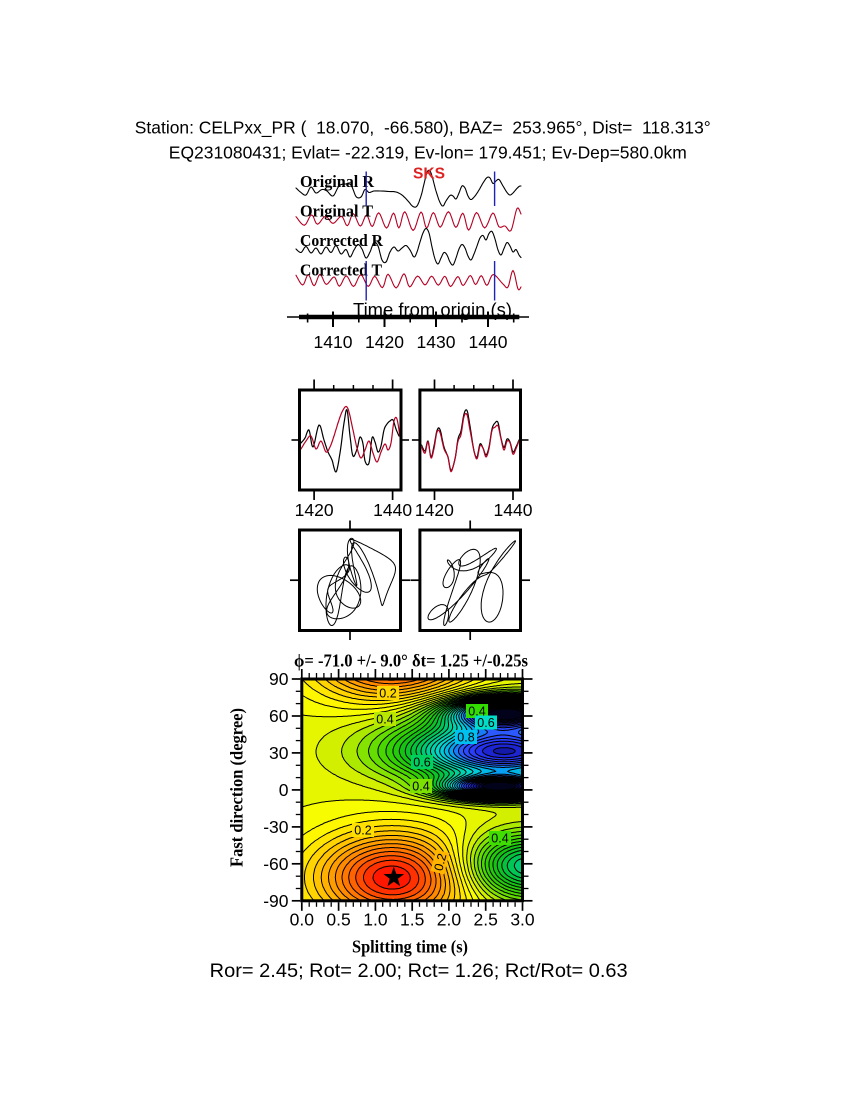 The width and height of the screenshot is (850, 1105). What do you see at coordinates (302, 920) in the screenshot?
I see `svg-text: 0.0` at bounding box center [302, 920].